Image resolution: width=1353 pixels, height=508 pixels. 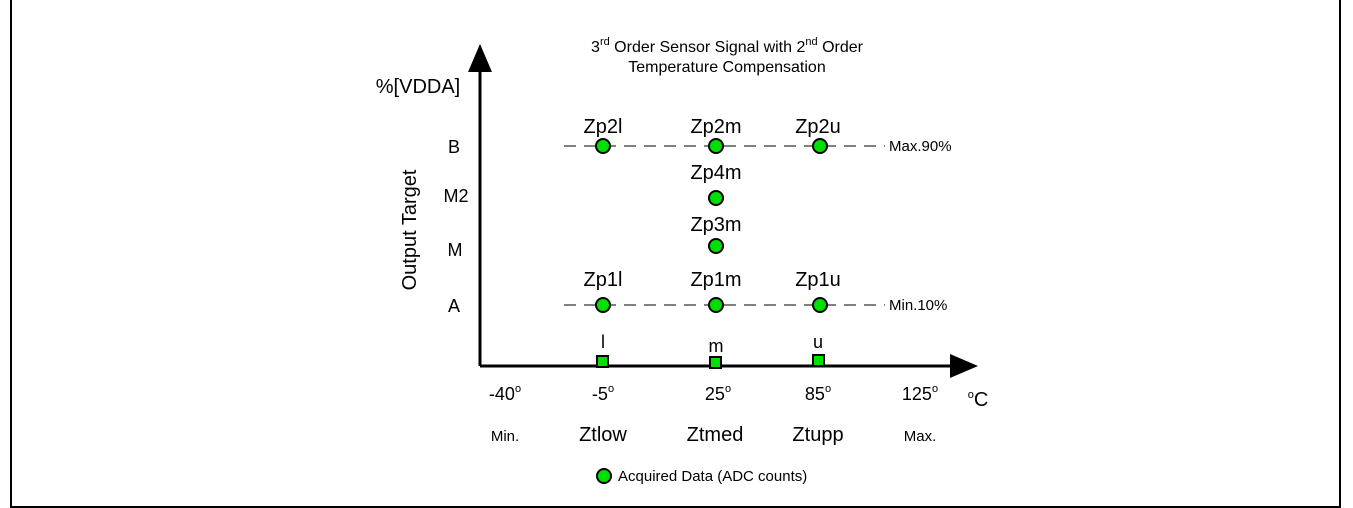 What do you see at coordinates (716, 146) in the screenshot?
I see `data-point-zp2m` at bounding box center [716, 146].